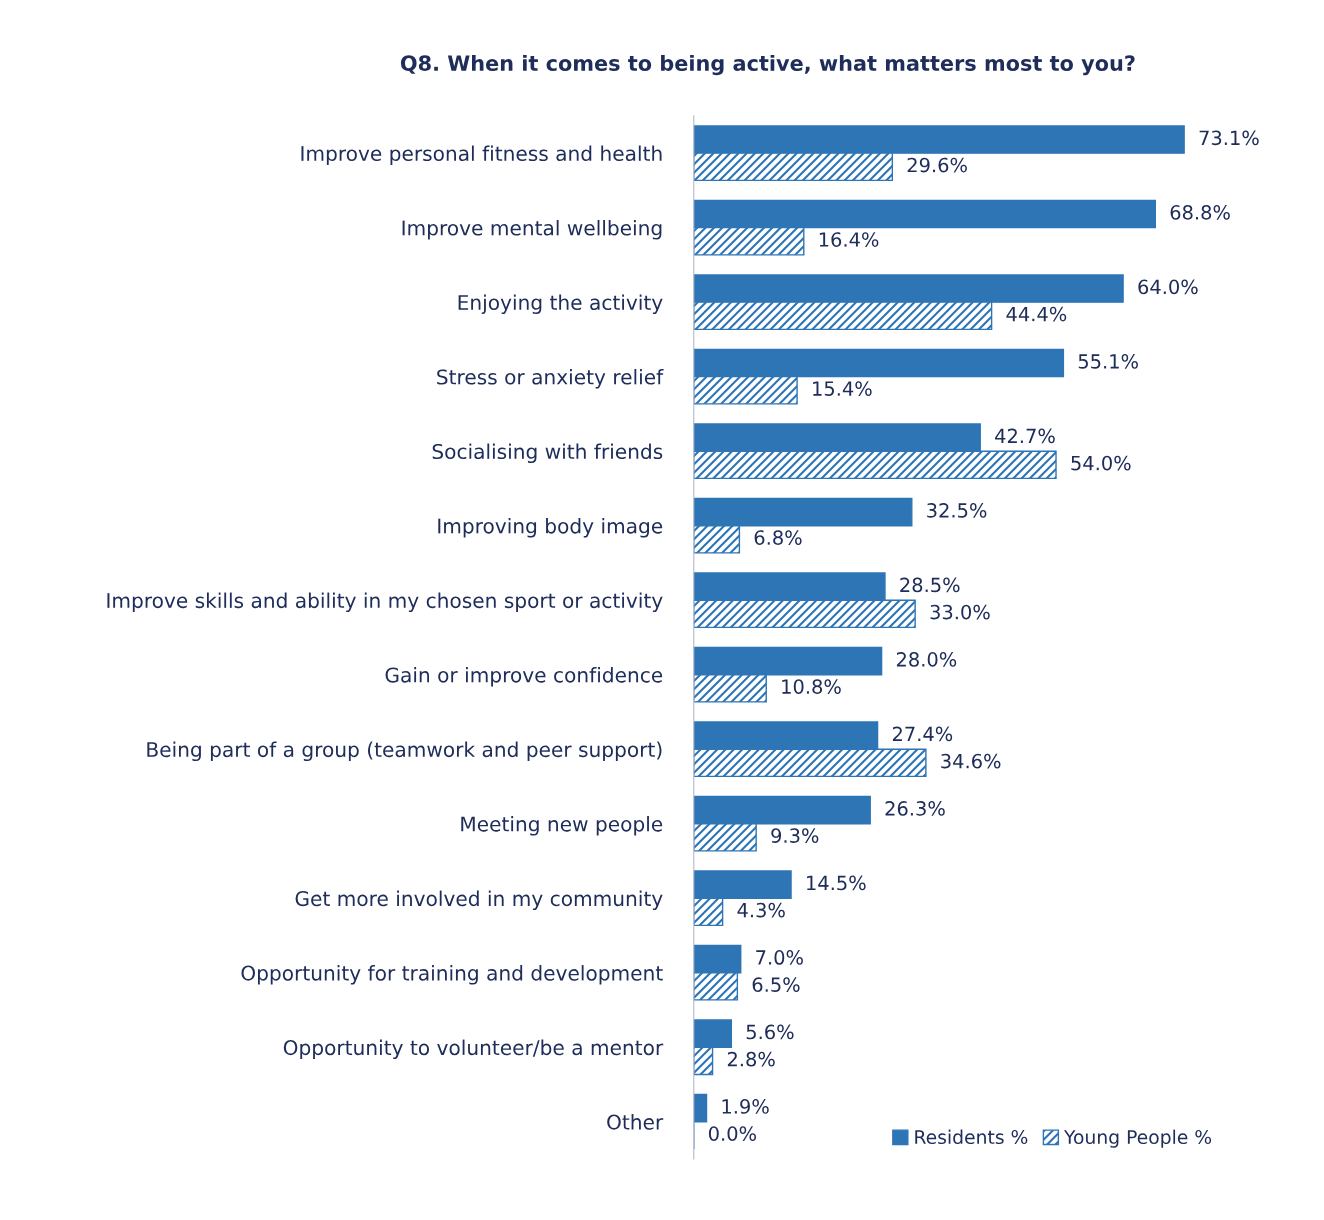 This screenshot has width=1324, height=1220. Describe the element at coordinates (1036, 314) in the screenshot. I see `data-label: 44.4%` at that location.